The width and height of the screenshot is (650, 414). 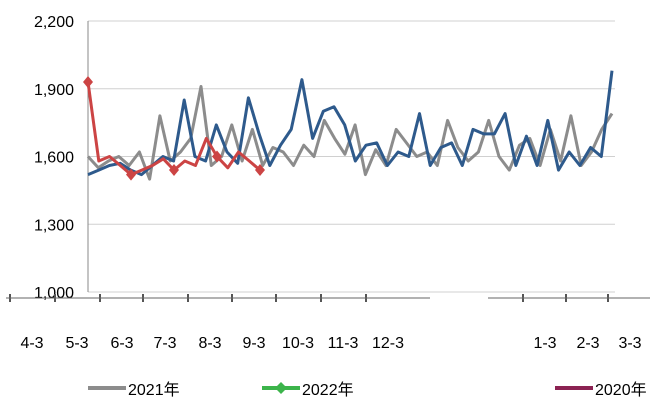 I want to click on legend-label: 2020年, so click(x=621, y=390).